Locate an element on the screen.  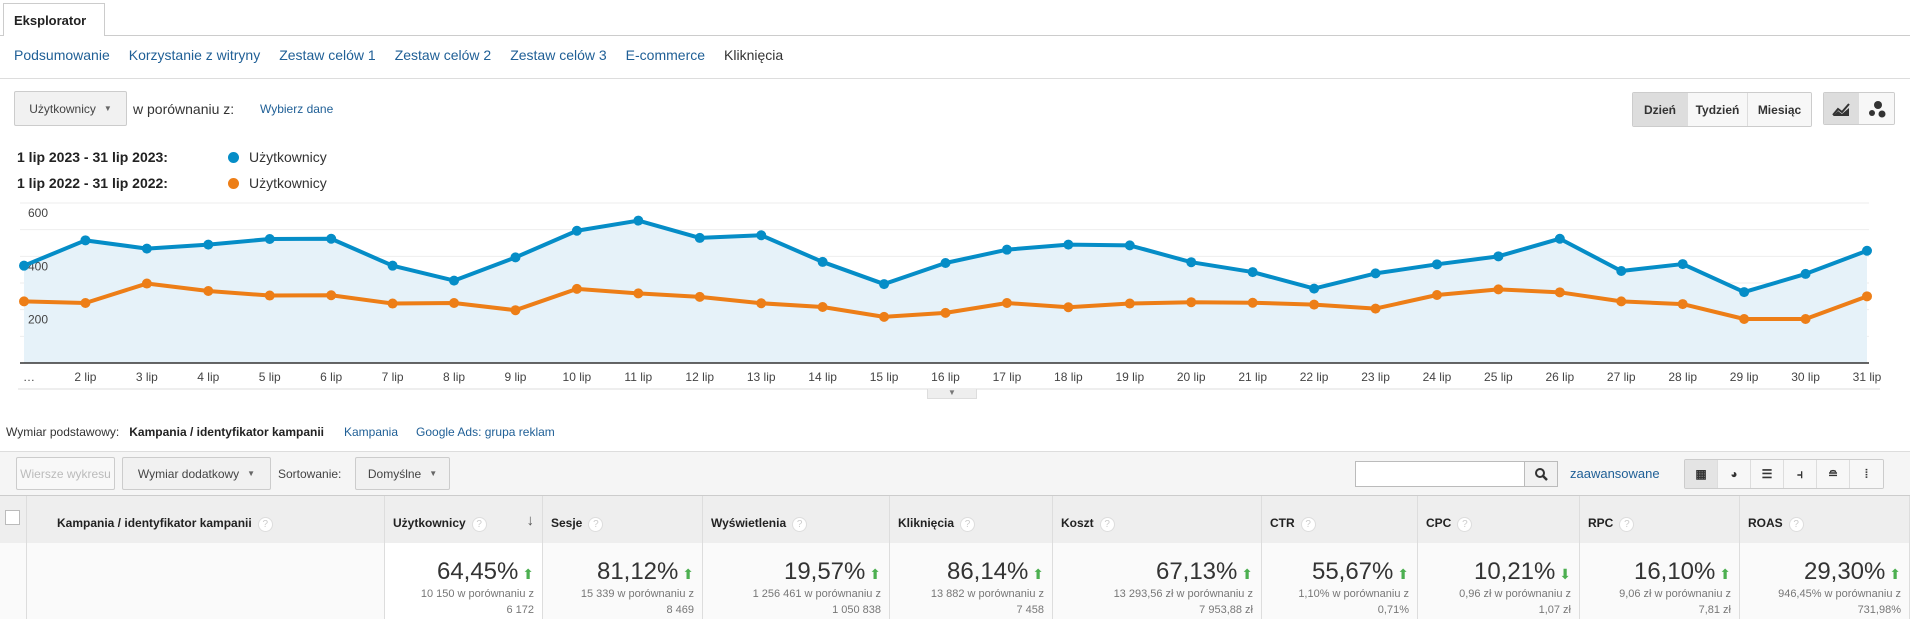
nav-zestaw-2: Zestaw celów 2 is located at coordinates (443, 55).